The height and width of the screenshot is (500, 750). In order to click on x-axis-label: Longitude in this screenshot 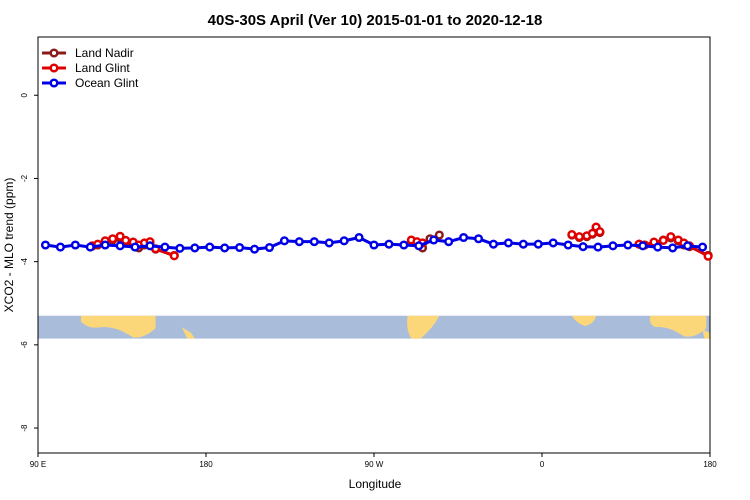, I will do `click(375, 484)`.